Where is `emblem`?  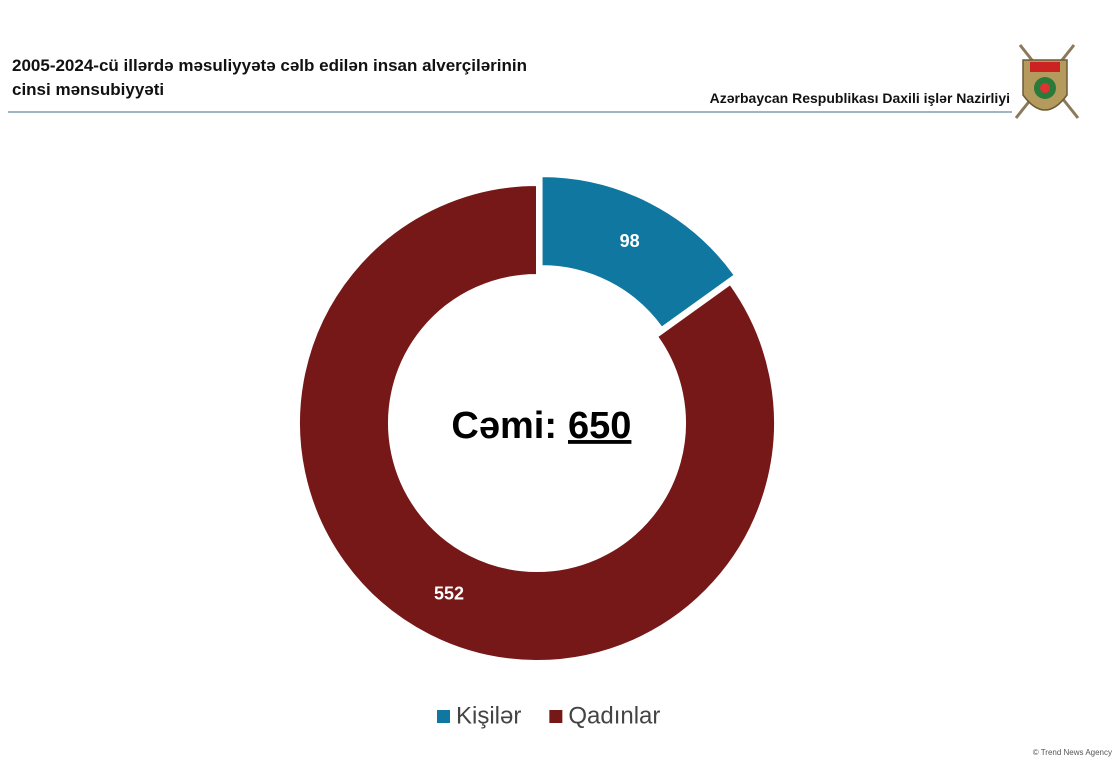 emblem is located at coordinates (1047, 81).